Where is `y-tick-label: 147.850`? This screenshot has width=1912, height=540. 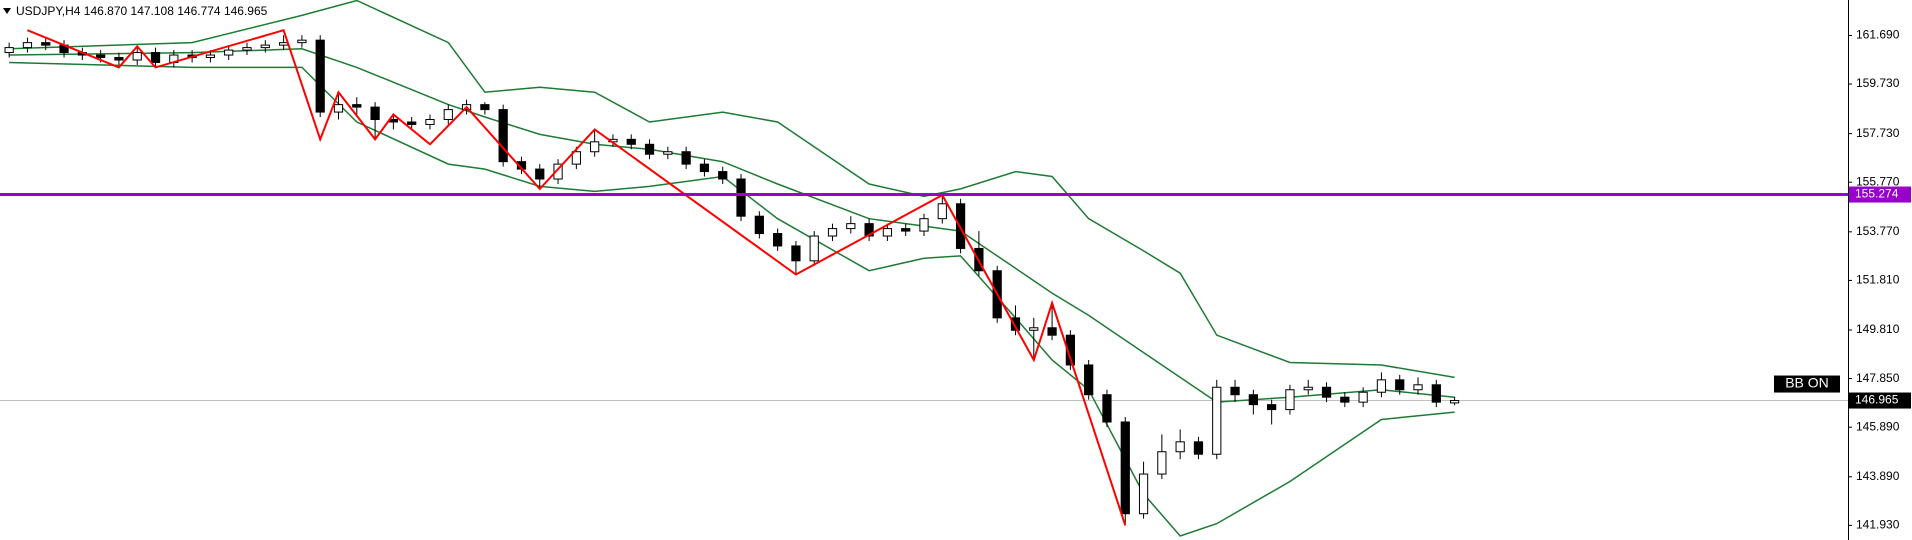
y-tick-label: 147.850 is located at coordinates (1878, 378).